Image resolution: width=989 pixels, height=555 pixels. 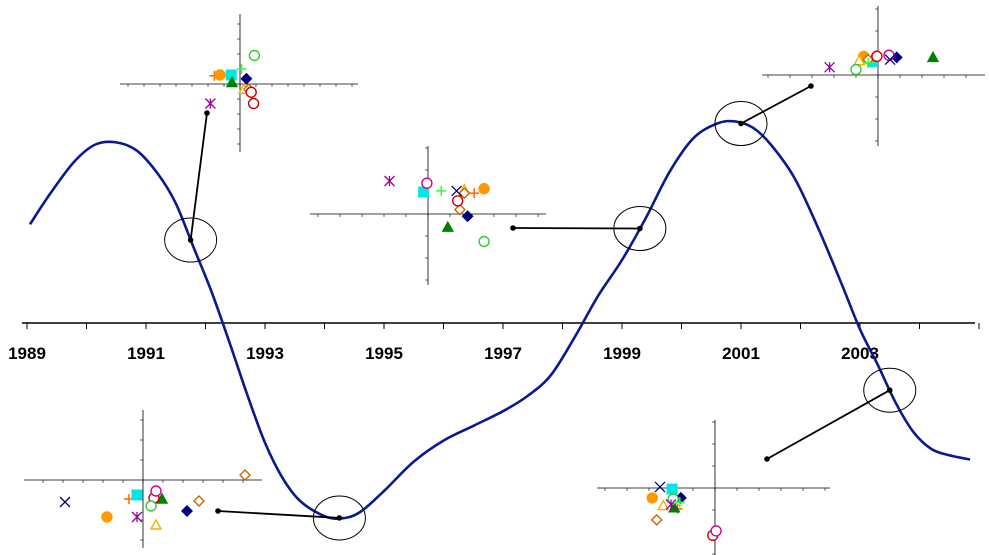 I want to click on x-tick-label: 1993, so click(x=265, y=353).